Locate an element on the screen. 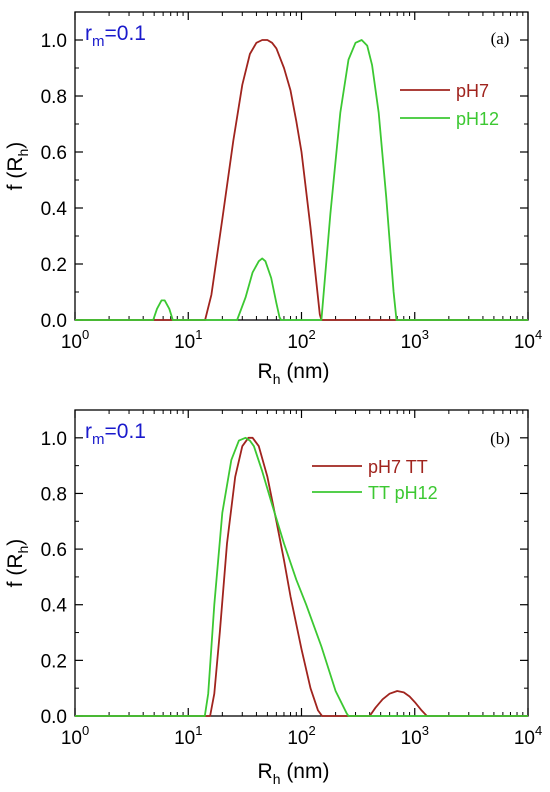 Image resolution: width=550 pixels, height=792 pixels. legend-label: pH7 TT is located at coordinates (398, 467).